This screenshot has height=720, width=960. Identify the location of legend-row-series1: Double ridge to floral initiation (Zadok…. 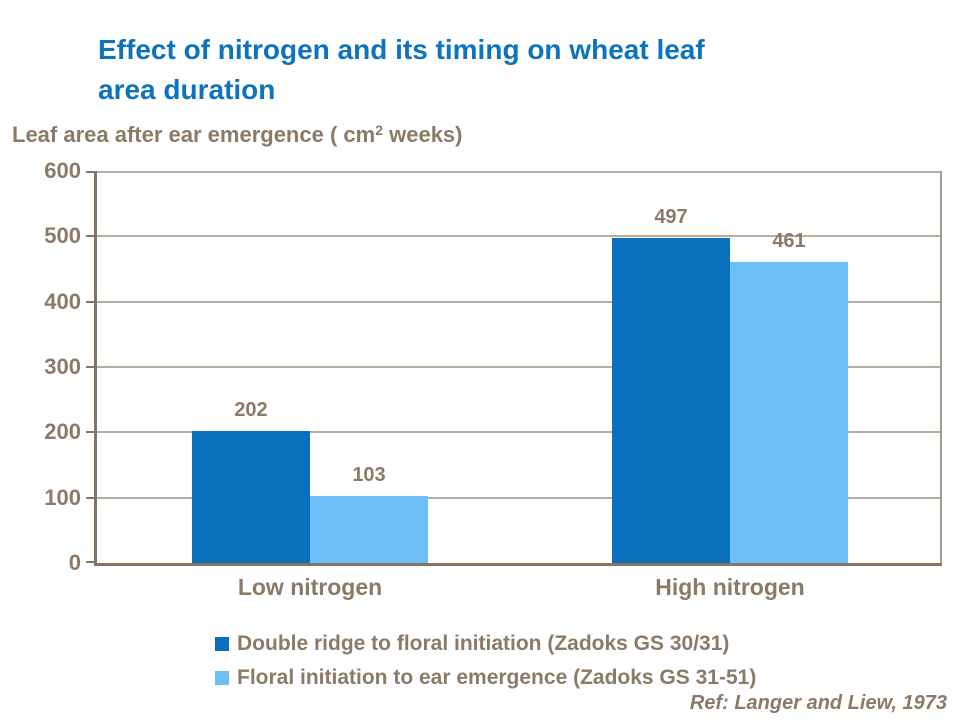
(485, 647).